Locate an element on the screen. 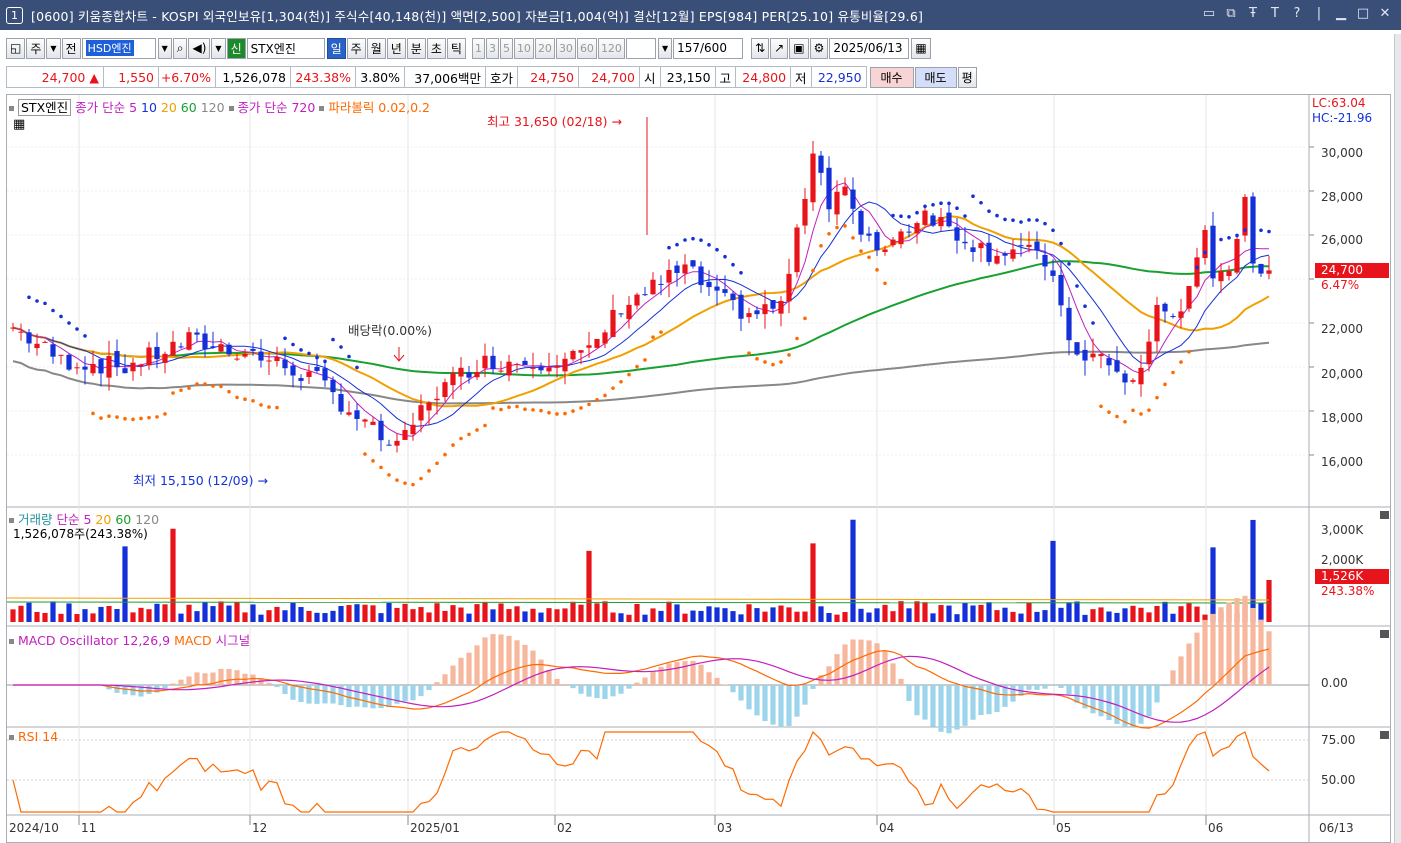 The width and height of the screenshot is (1401, 843). grid-icon: ▦ is located at coordinates (19, 124).